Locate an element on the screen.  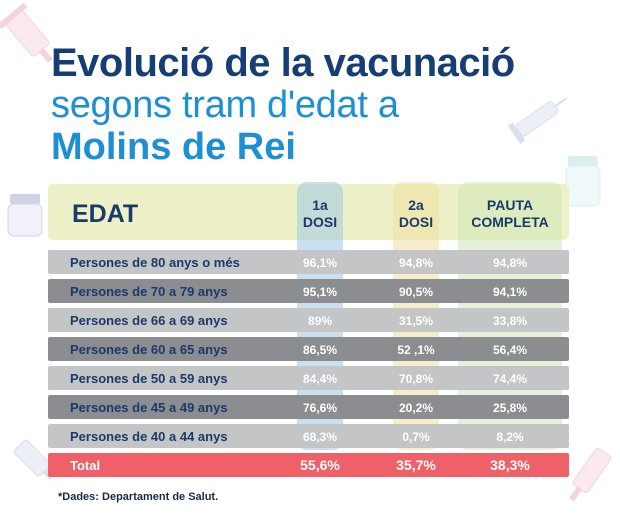
row-dose2: 20,2% is located at coordinates (416, 408).